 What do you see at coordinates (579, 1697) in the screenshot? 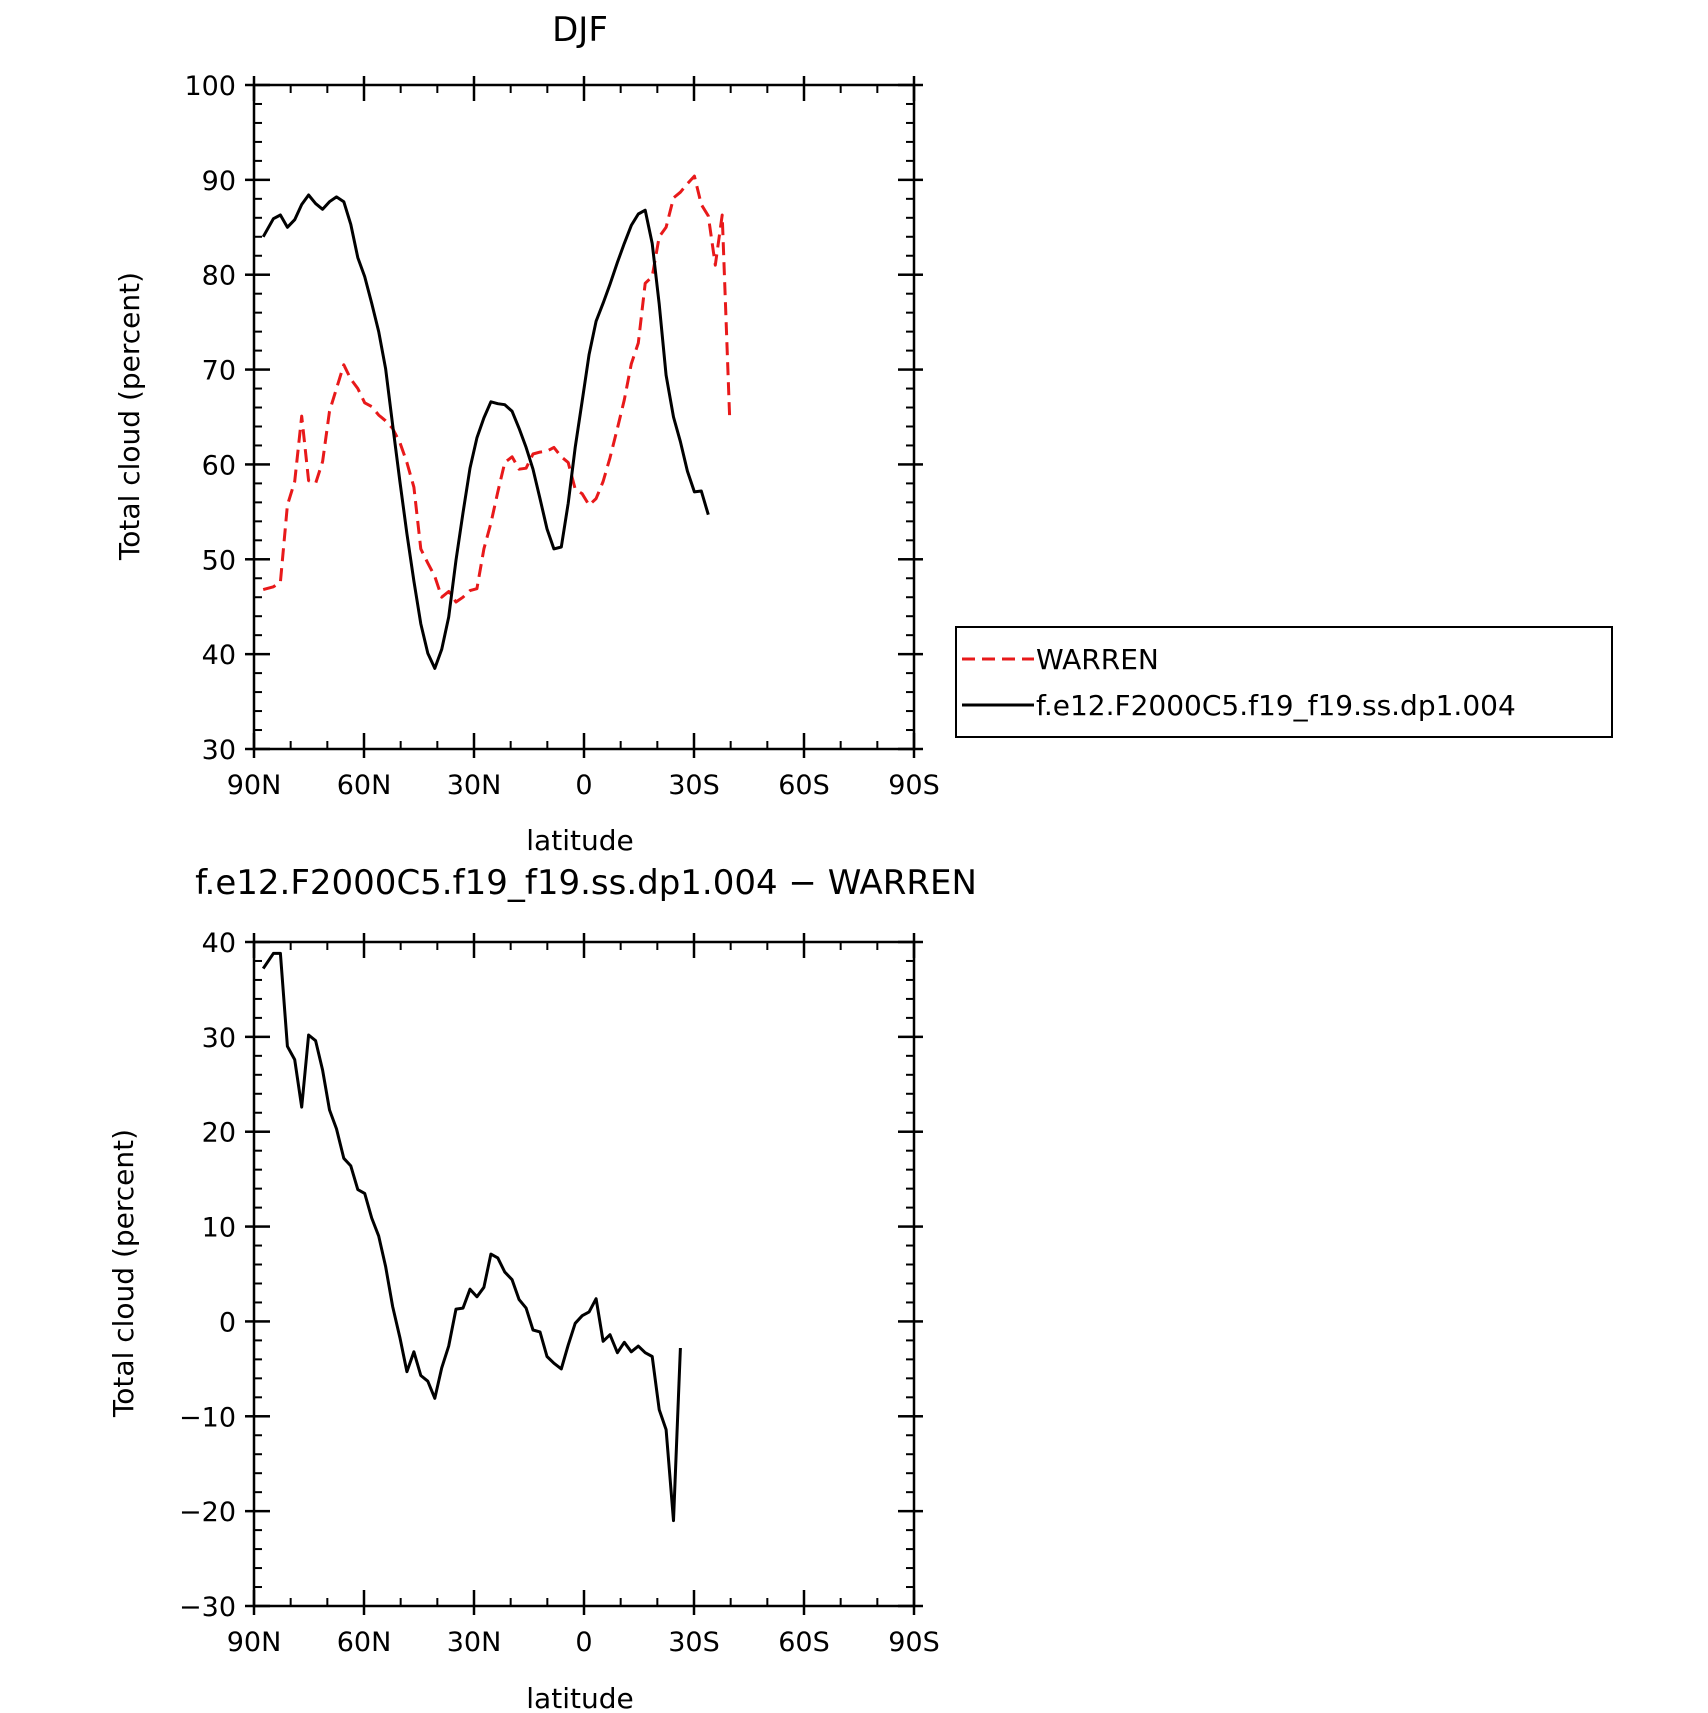
I see `bottom-panel-x-axis-label: latitude` at bounding box center [579, 1697].